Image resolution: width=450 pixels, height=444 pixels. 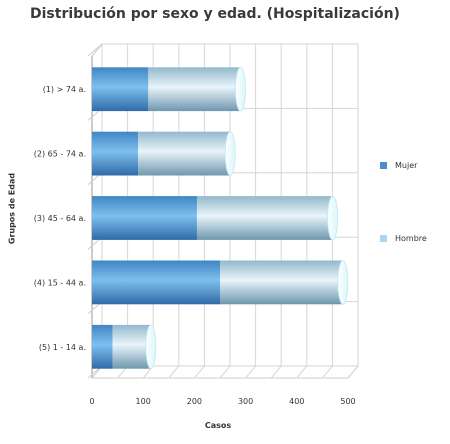 What do you see at coordinates (383, 238) in the screenshot?
I see `legend-swatch-hombre` at bounding box center [383, 238].